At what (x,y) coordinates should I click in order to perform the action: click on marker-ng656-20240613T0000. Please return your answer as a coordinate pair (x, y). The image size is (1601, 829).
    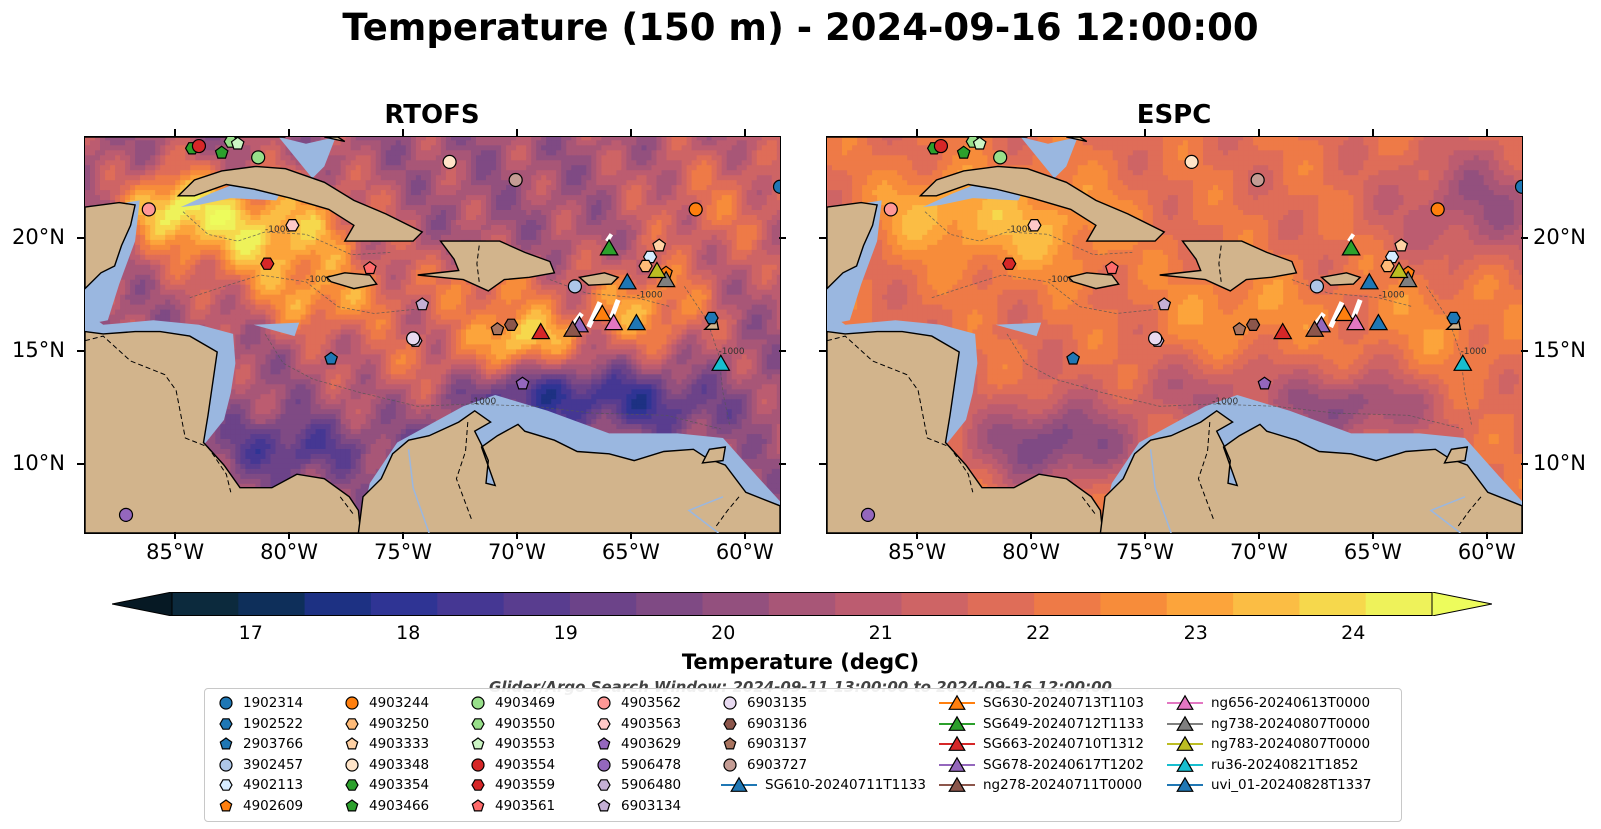
    Looking at the image, I should click on (613, 322).